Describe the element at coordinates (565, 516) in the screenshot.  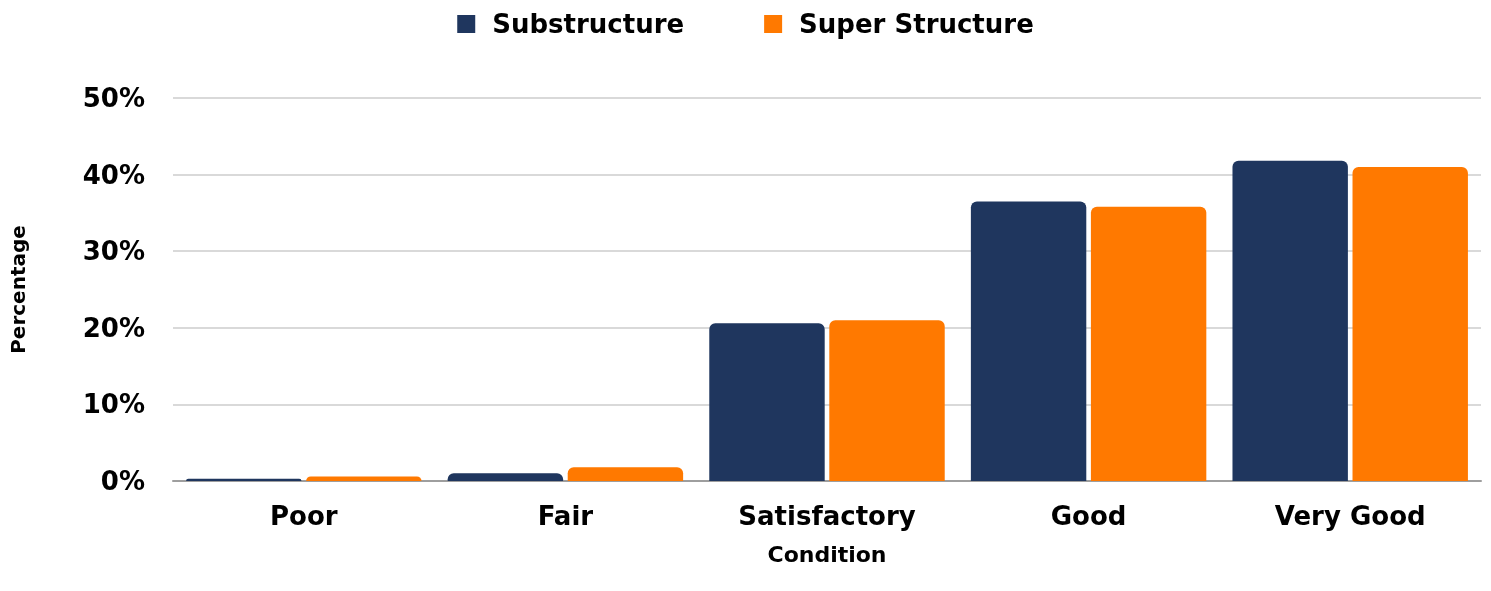
I see `x-tick-label: Fair` at that location.